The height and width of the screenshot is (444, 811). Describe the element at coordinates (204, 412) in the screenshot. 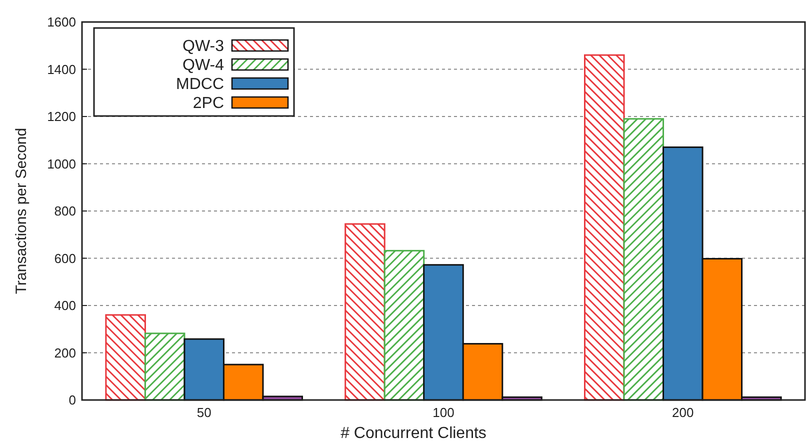

I see `x-tick-label: 50` at that location.